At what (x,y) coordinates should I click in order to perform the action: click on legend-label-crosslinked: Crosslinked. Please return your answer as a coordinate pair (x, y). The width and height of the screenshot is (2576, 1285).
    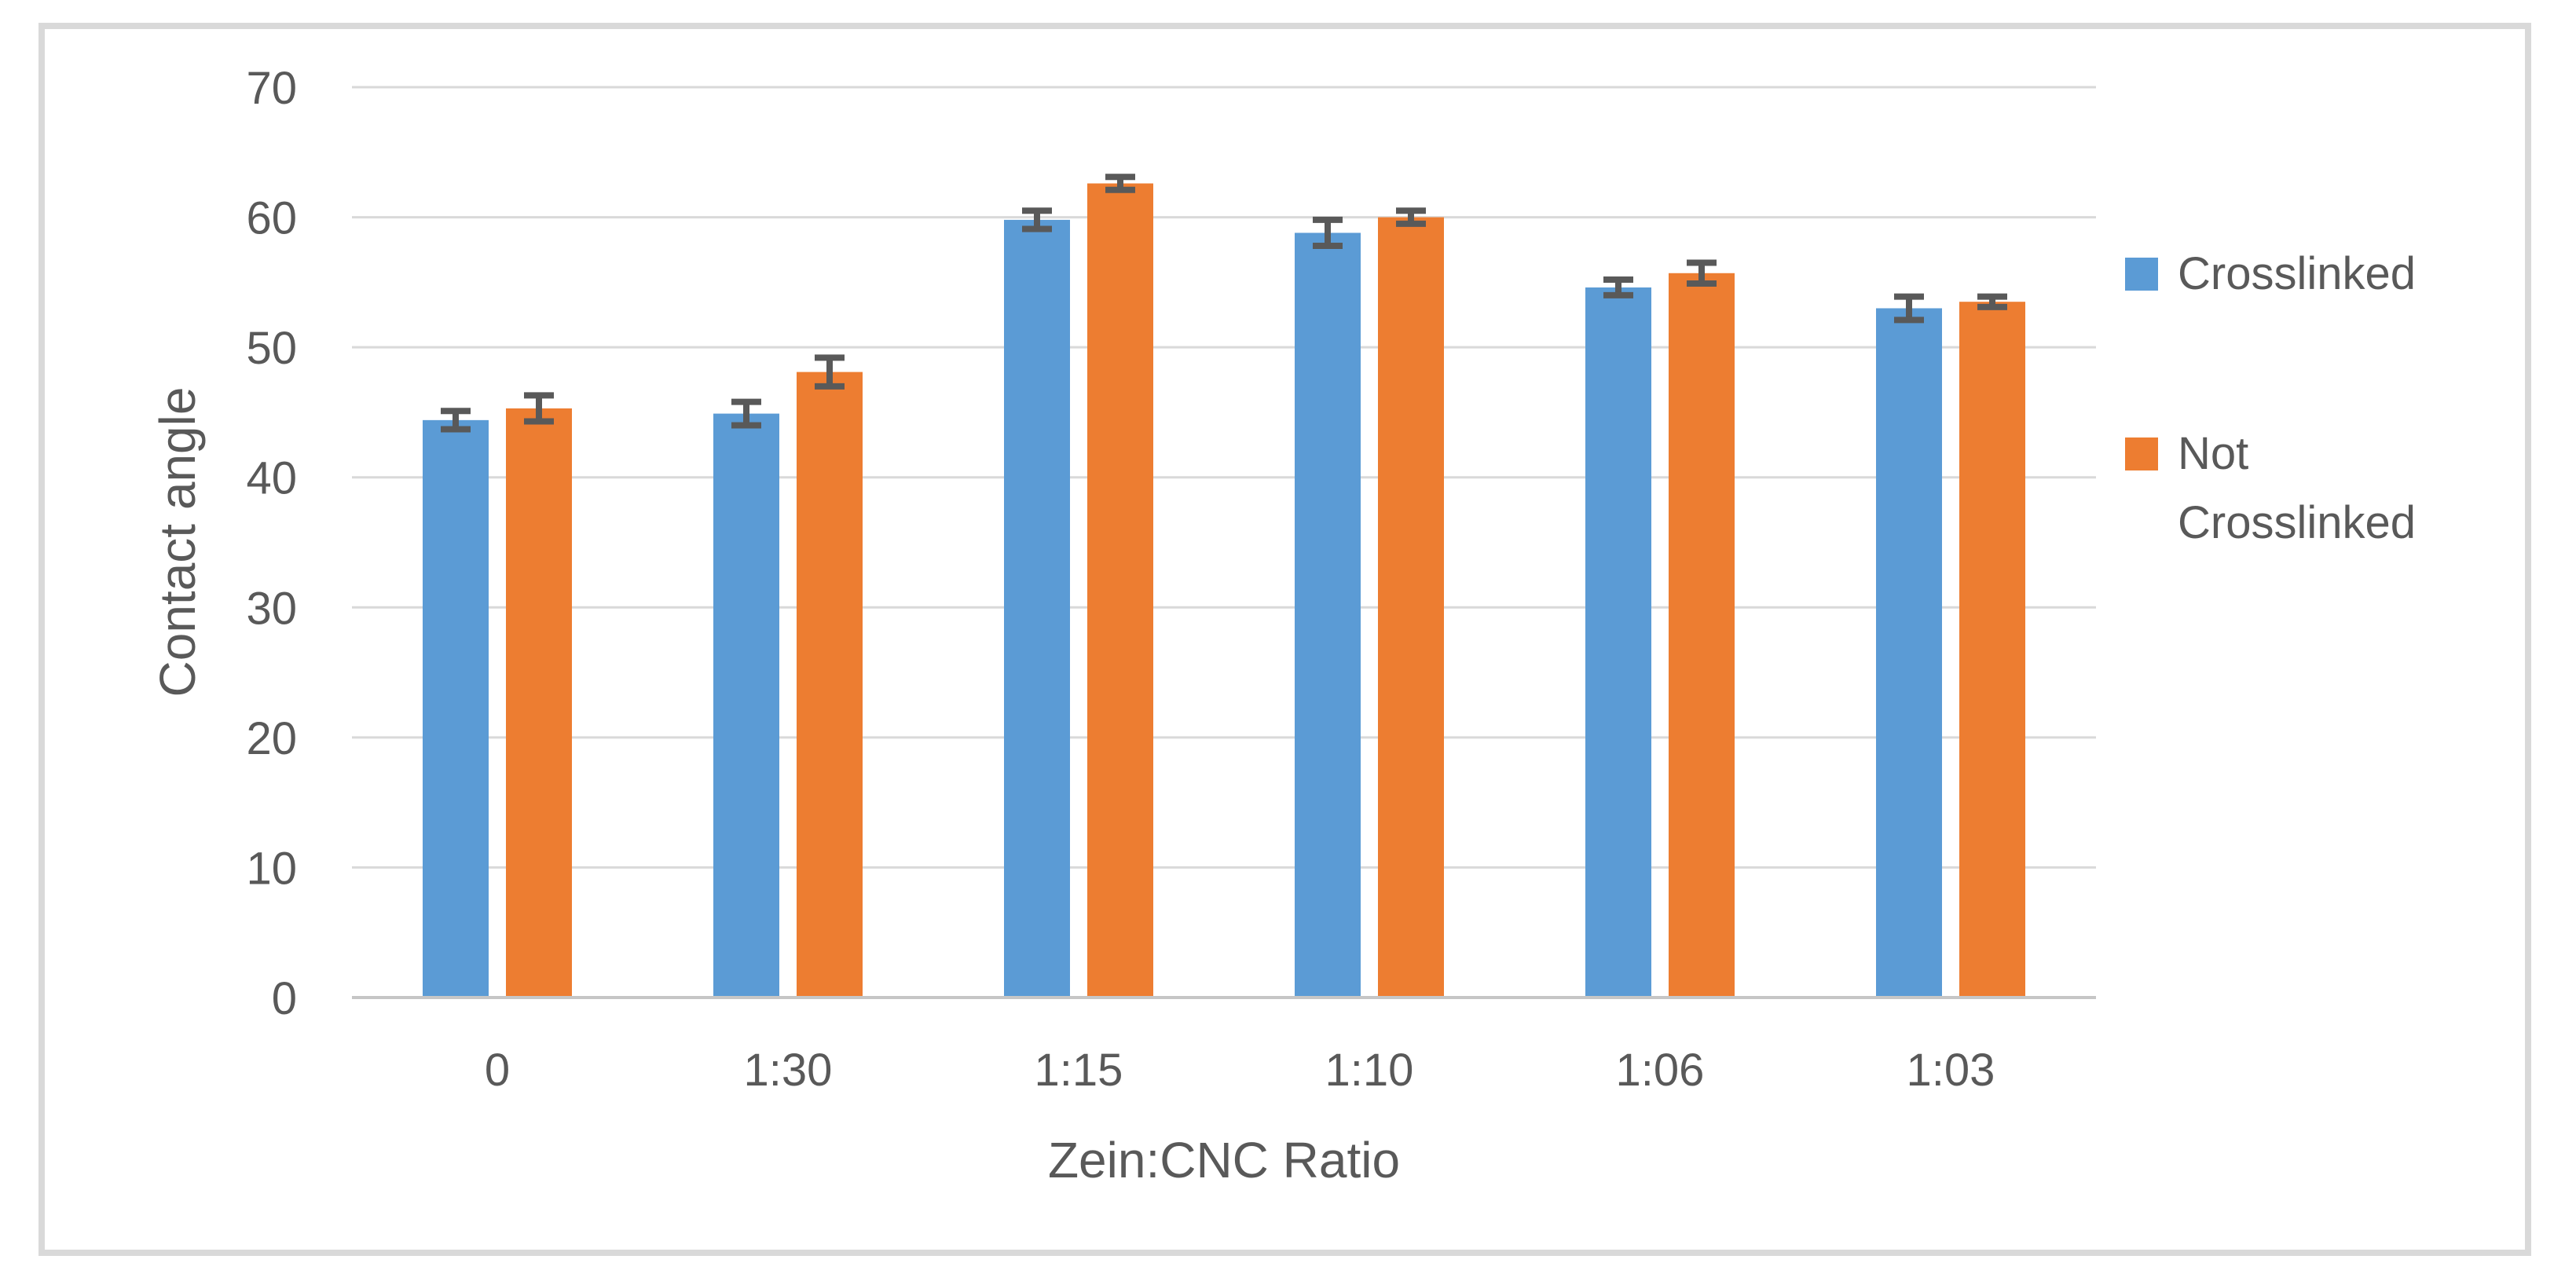
    Looking at the image, I should click on (2297, 273).